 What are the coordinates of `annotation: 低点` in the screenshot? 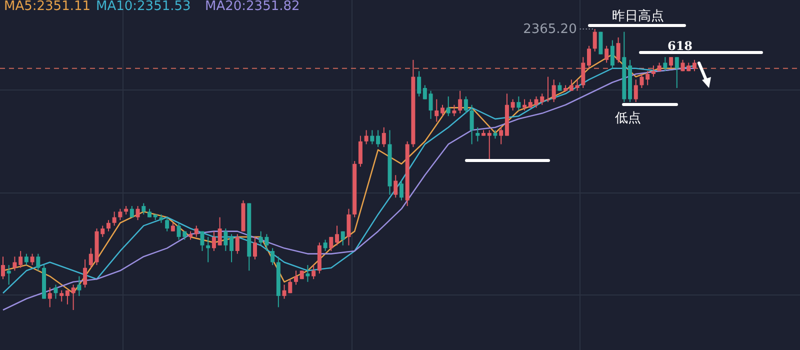 It's located at (628, 118).